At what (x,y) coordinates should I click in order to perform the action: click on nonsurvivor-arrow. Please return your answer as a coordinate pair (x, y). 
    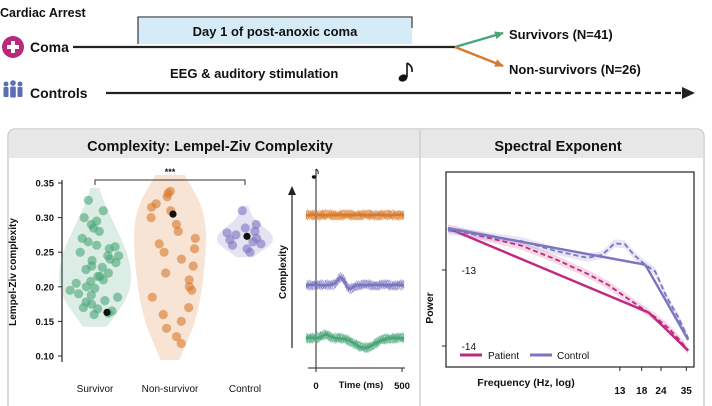
    Looking at the image, I should click on (479, 56).